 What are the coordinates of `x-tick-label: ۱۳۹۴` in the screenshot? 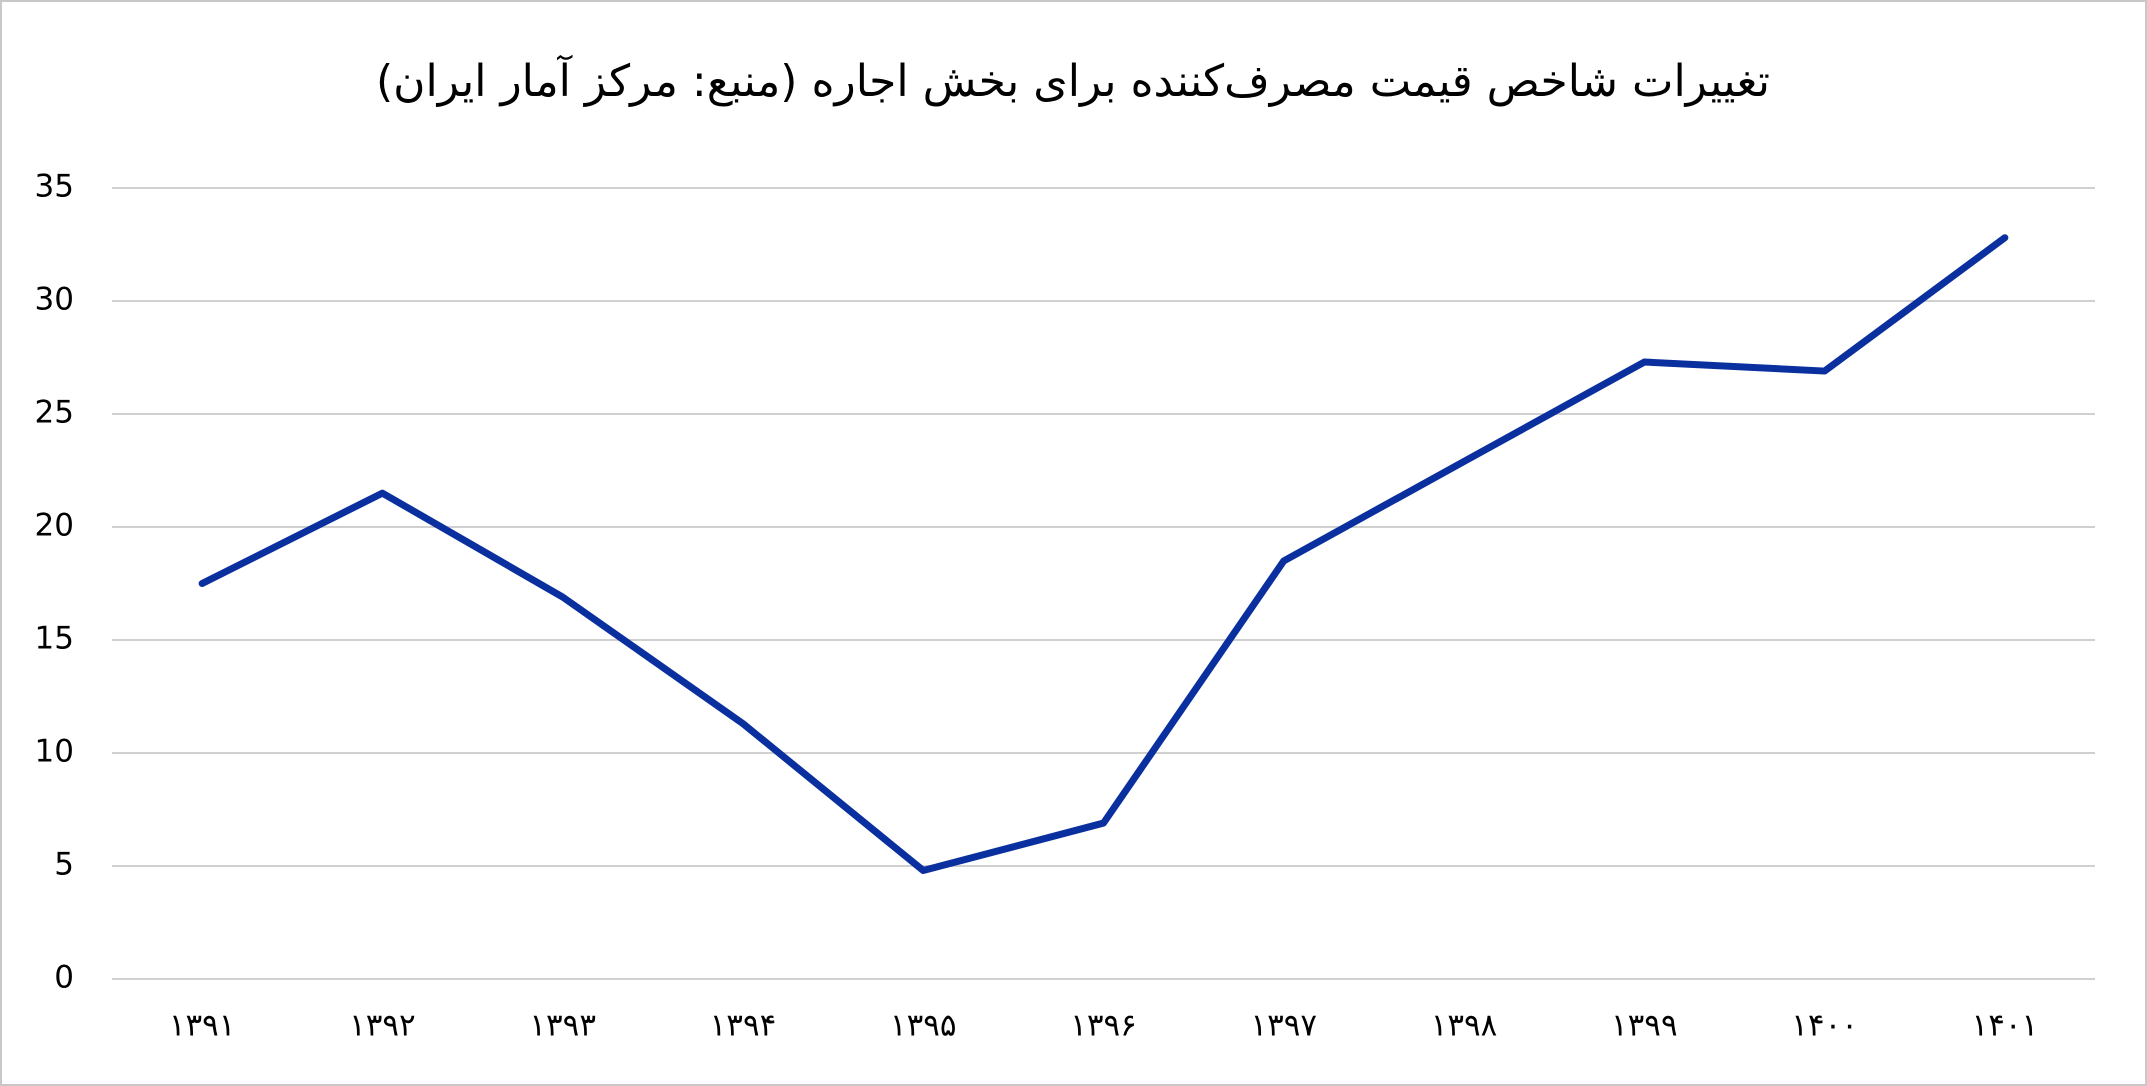 It's located at (743, 1026).